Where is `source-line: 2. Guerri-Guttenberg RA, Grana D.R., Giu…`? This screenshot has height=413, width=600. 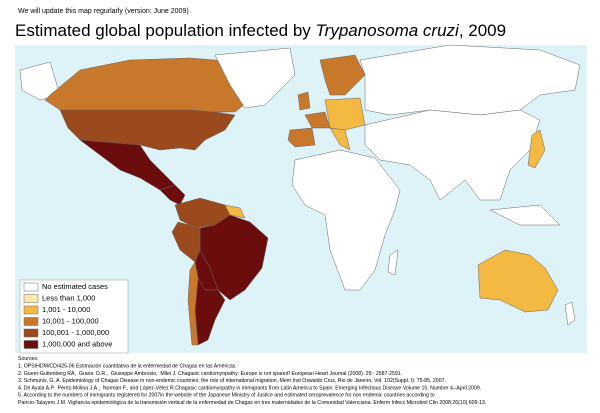 source-line: 2. Guerri-Guttenberg RA, Grana D.R., Giu… is located at coordinates (210, 374).